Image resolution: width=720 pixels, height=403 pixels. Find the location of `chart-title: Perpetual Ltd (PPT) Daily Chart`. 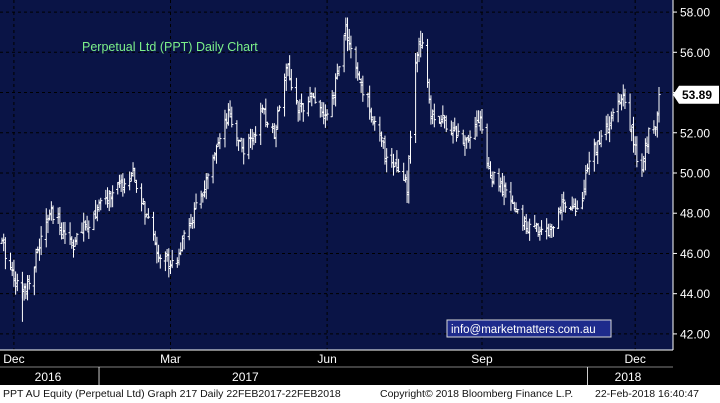

chart-title: Perpetual Ltd (PPT) Daily Chart is located at coordinates (170, 47).